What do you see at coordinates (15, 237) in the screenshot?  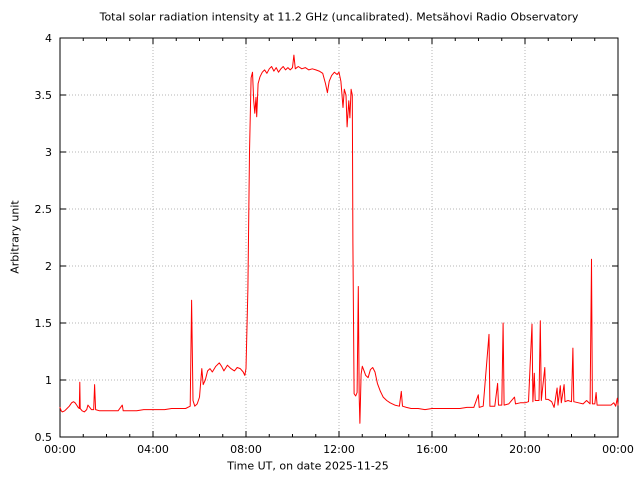 I see `y-axis-label: Arbitrary unit` at bounding box center [15, 237].